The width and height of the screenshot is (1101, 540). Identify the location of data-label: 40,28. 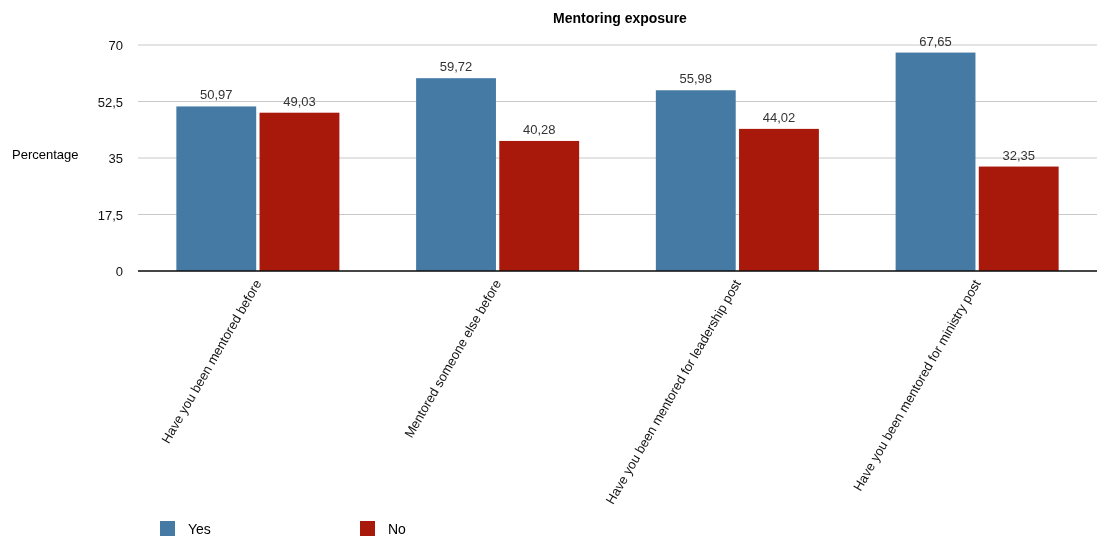
(539, 129).